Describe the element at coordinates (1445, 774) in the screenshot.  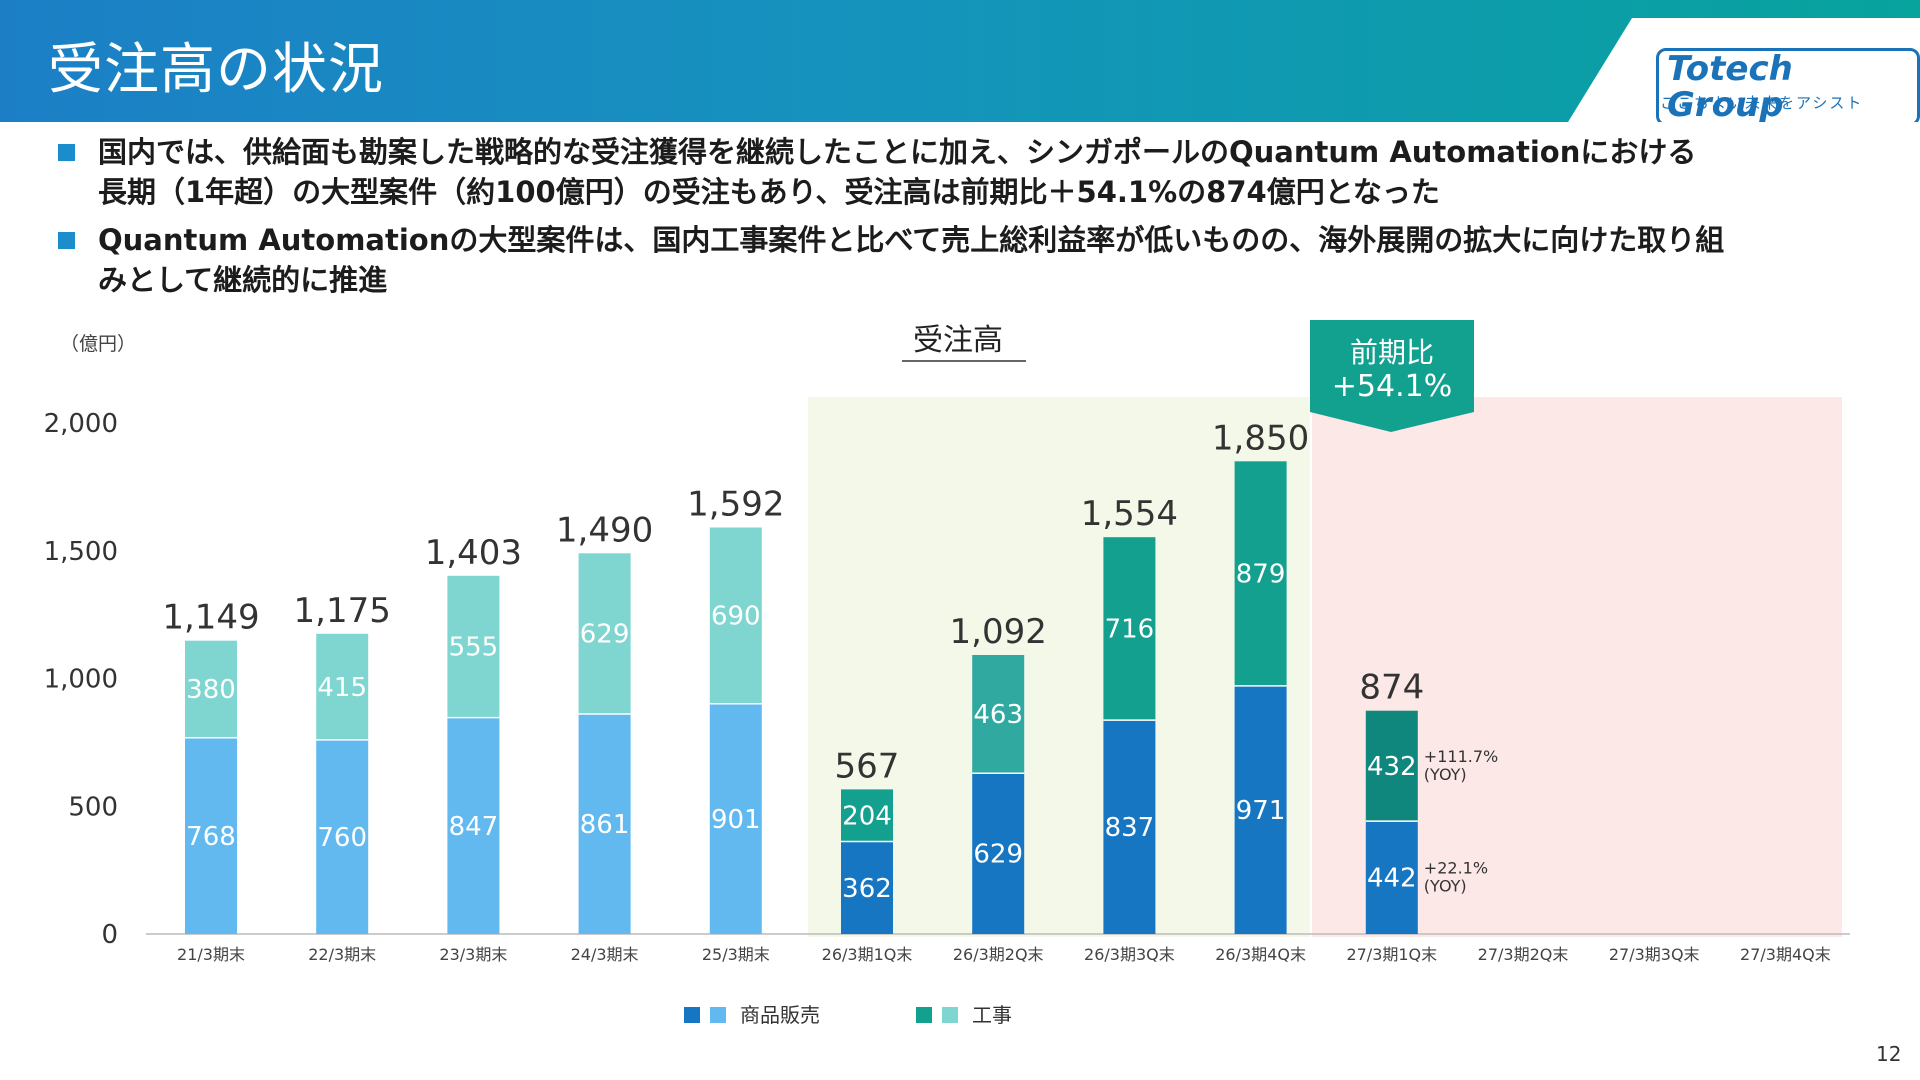
I see `yoy-construction-suffix: (YOY)` at that location.